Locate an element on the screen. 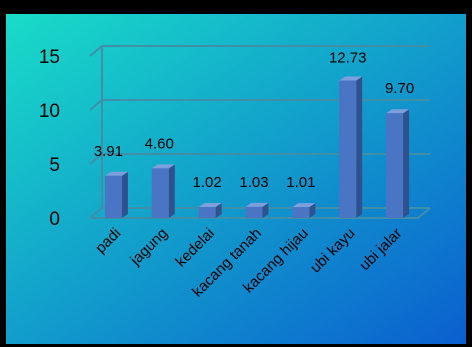 This screenshot has height=347, width=472. y-tick-label: 0 is located at coordinates (54, 219).